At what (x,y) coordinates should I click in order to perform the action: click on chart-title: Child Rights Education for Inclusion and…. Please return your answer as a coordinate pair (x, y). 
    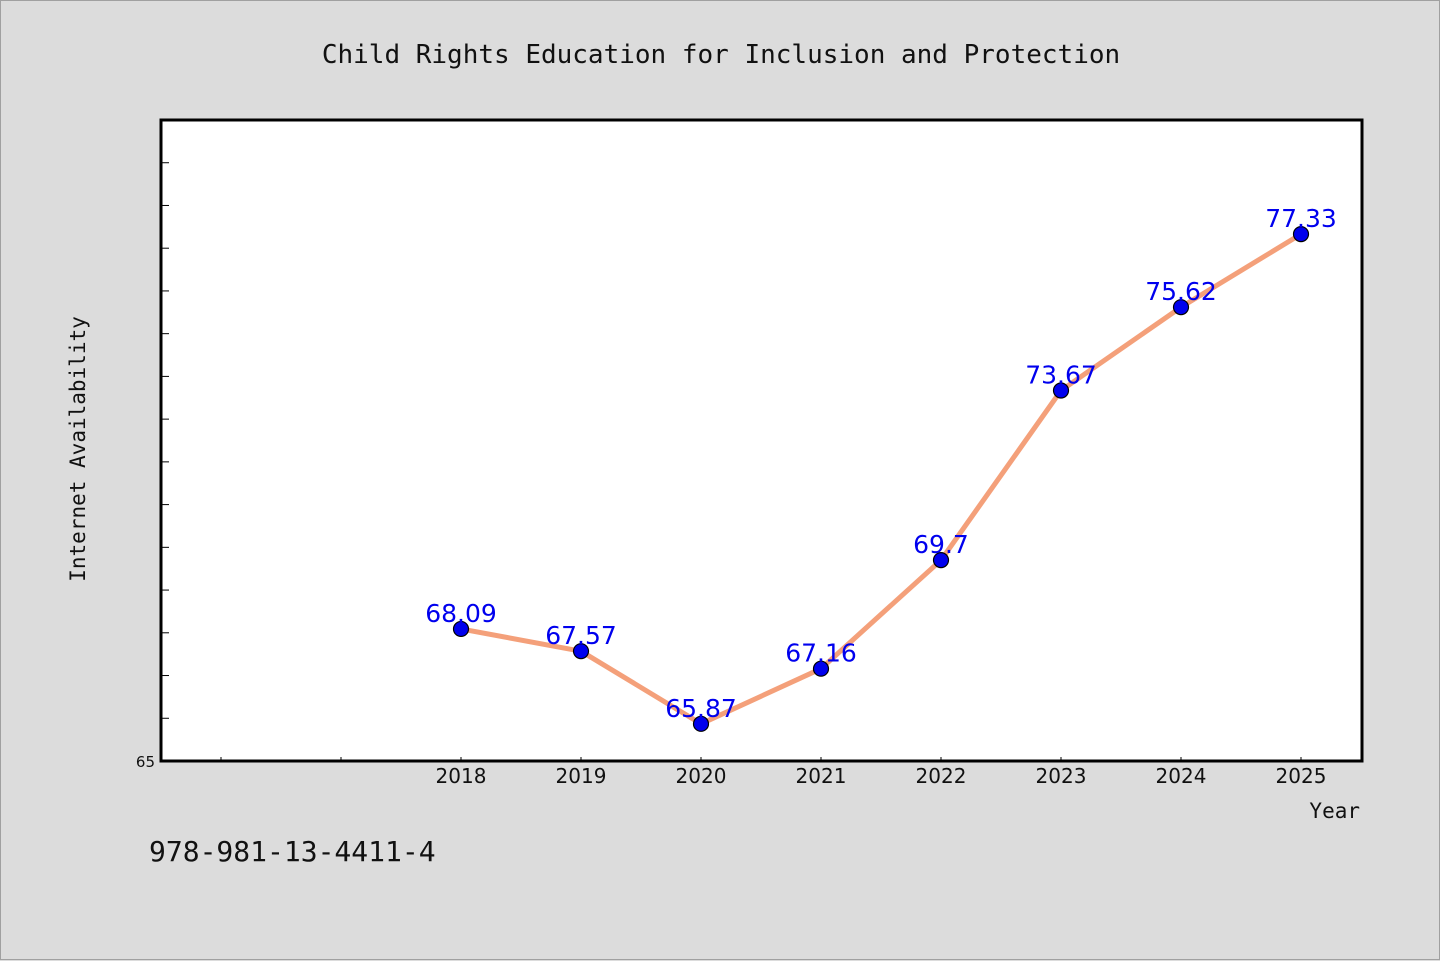
    Looking at the image, I should click on (721, 55).